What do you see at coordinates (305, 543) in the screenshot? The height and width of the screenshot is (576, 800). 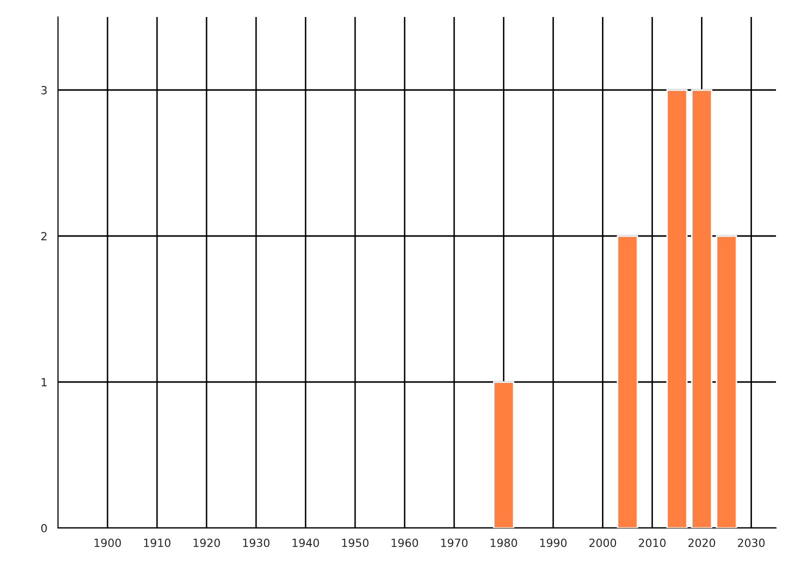 I see `x-tick-label: 1940` at bounding box center [305, 543].